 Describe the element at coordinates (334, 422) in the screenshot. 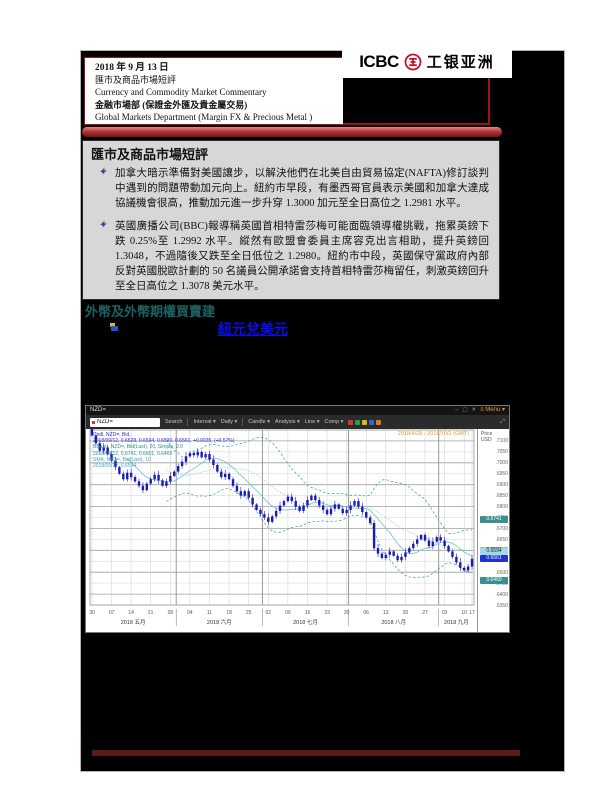

I see `toolbar-comp: Comp ▾` at that location.